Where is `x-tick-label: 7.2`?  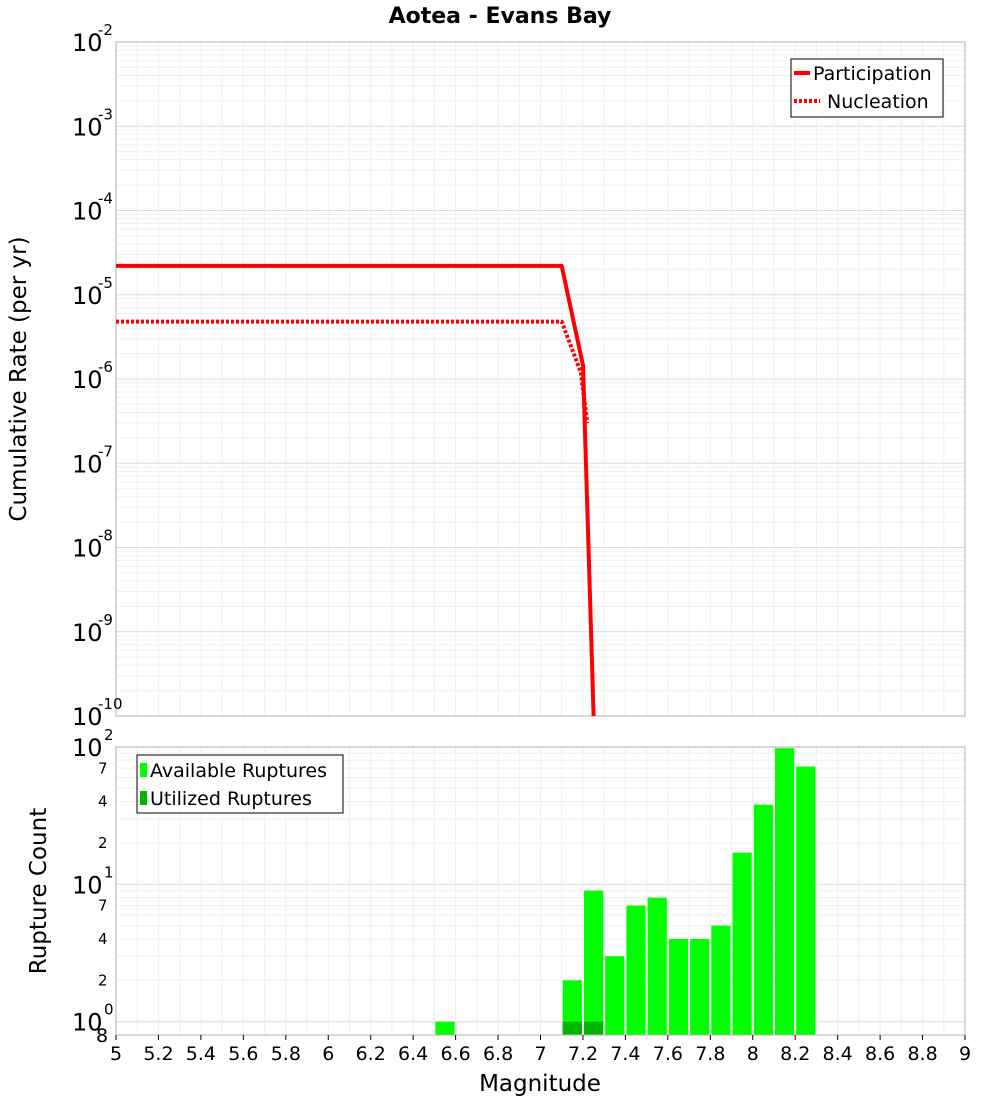 x-tick-label: 7.2 is located at coordinates (583, 1054).